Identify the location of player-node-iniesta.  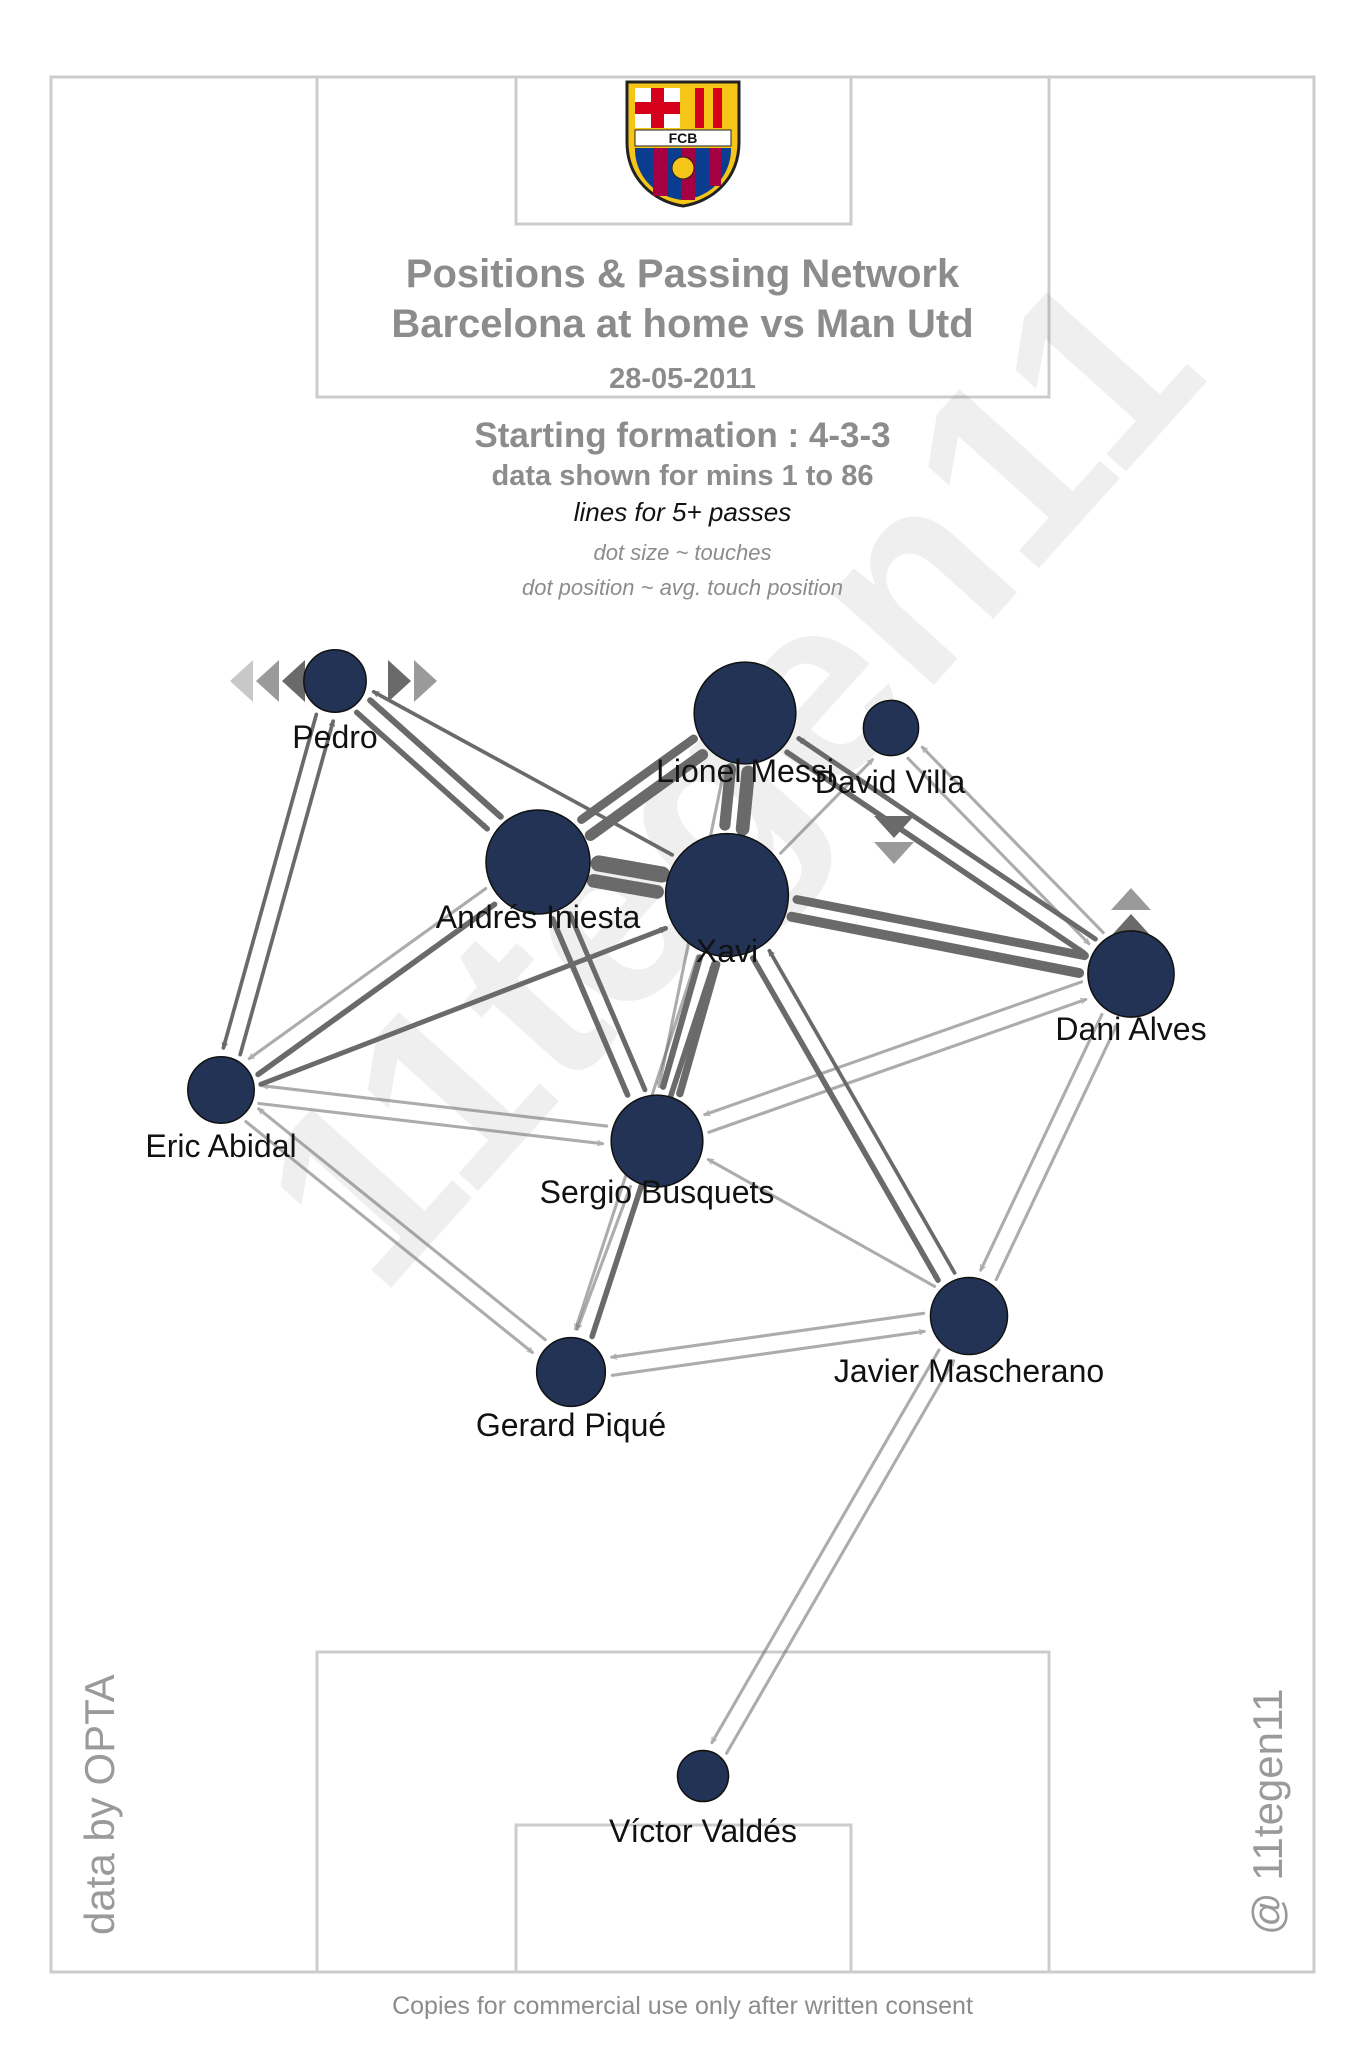
(538, 862).